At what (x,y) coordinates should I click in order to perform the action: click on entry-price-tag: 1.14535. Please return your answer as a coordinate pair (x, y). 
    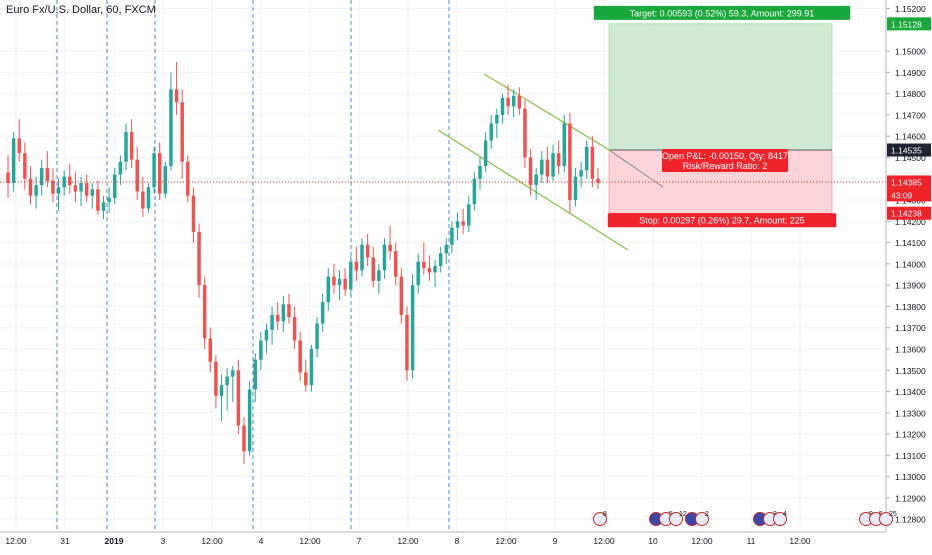
    Looking at the image, I should click on (906, 151).